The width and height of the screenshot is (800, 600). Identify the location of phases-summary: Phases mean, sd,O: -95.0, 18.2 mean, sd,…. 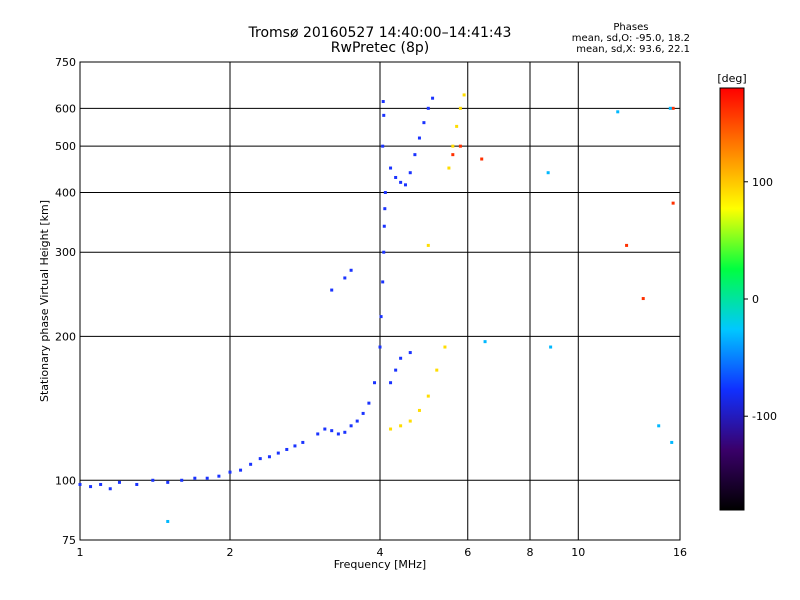
(631, 38).